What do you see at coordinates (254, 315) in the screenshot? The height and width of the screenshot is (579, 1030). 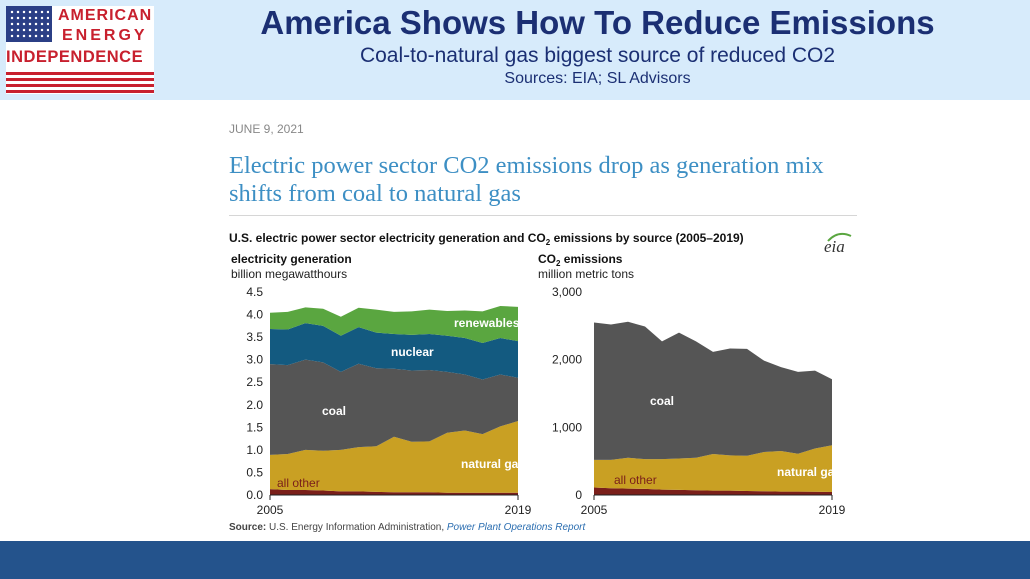 I see `y-tick-label: 4.0` at bounding box center [254, 315].